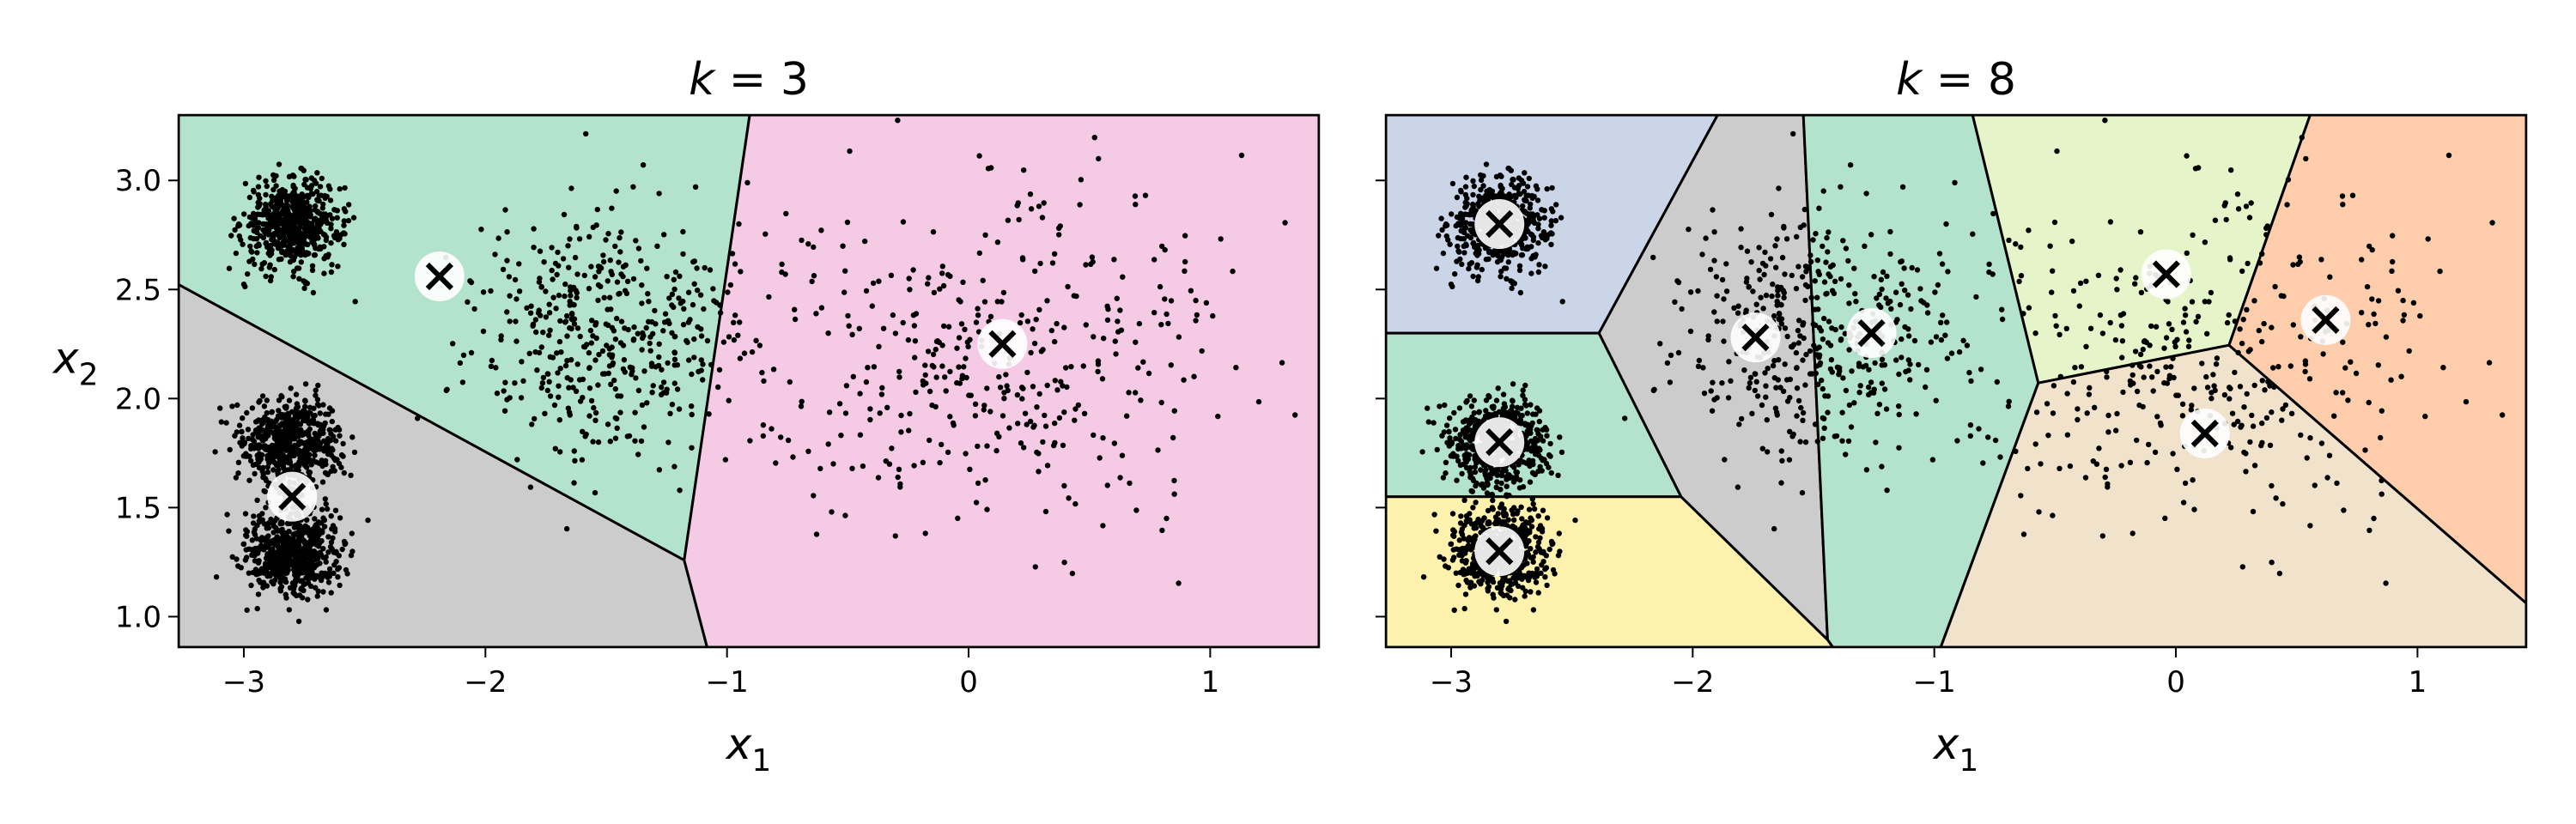 This screenshot has width=2576, height=824. Describe the element at coordinates (748, 749) in the screenshot. I see `x-axis-label: x1` at that location.